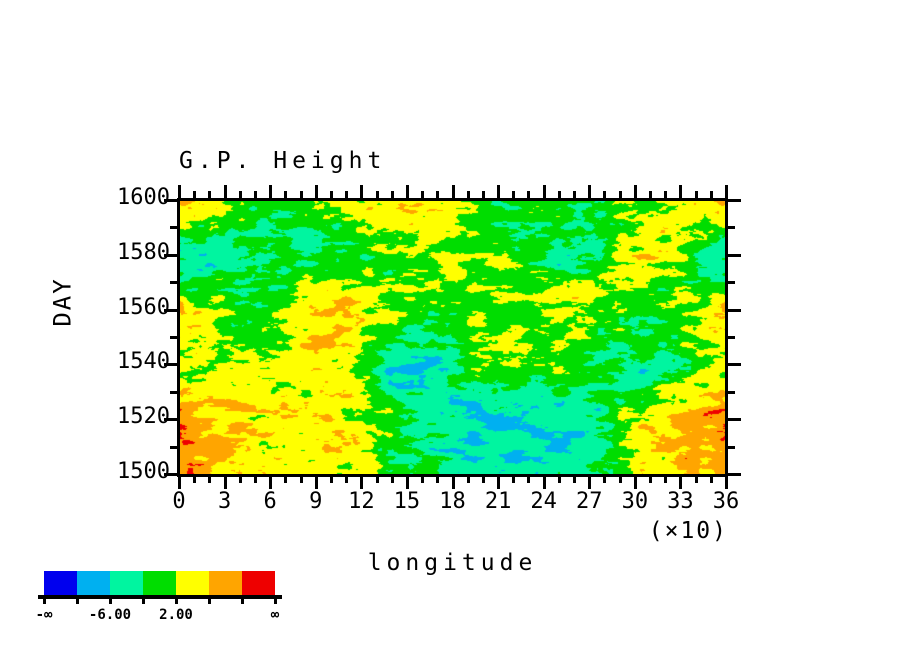  I want to click on x-axis-multiplier-note: (×10), so click(688, 531).